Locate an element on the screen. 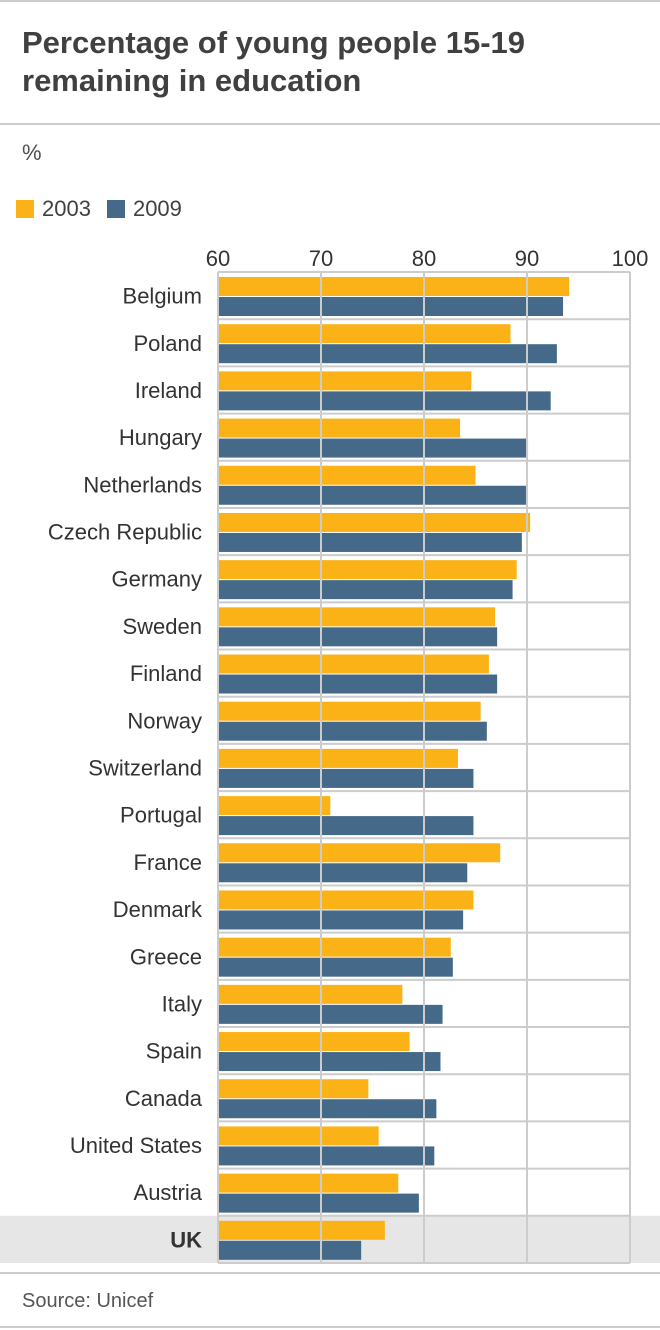  category-label: United States is located at coordinates (136, 1145).